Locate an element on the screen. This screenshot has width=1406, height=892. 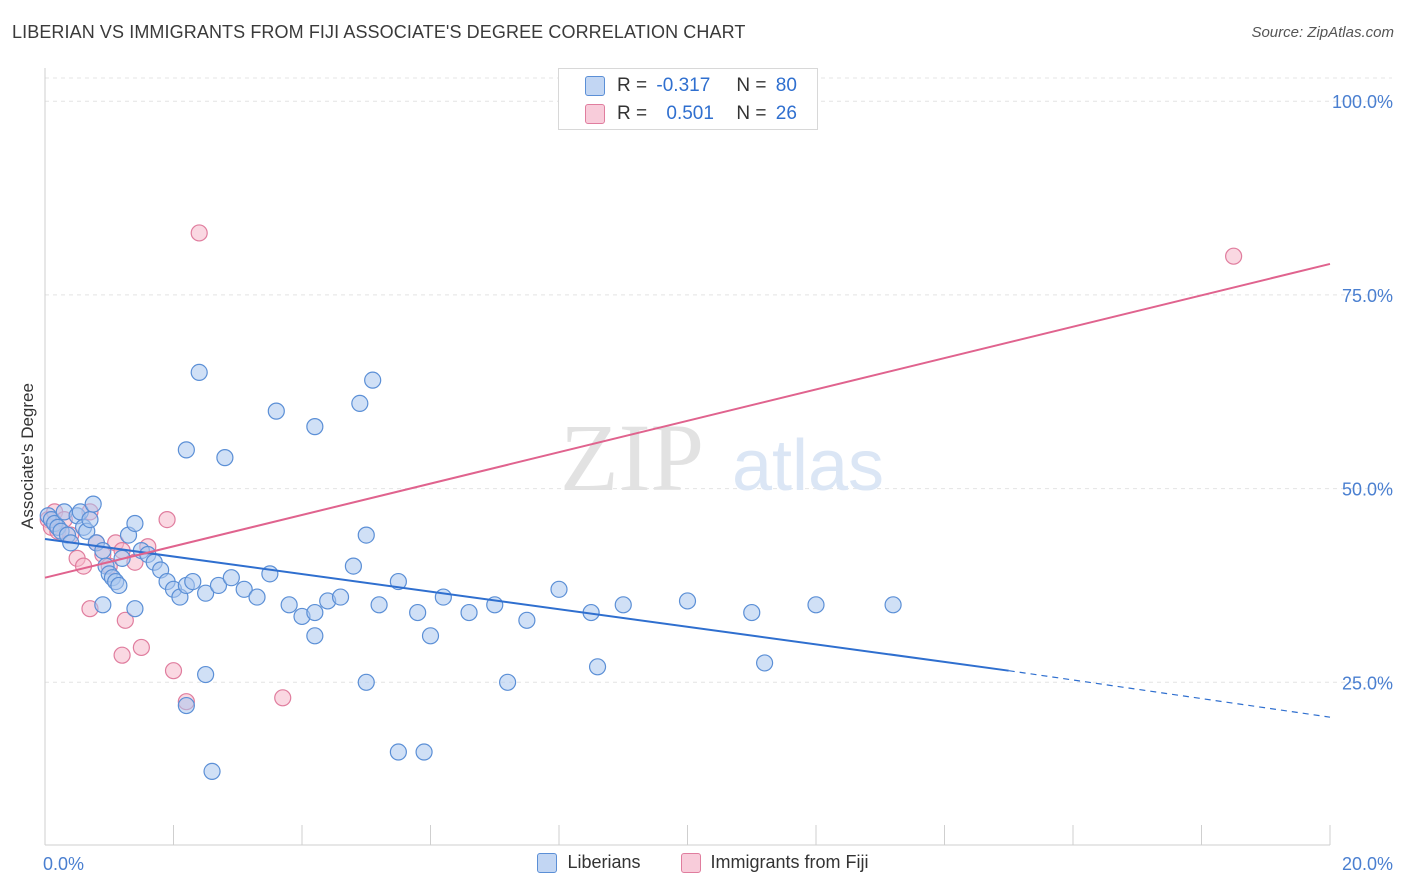
stats-r-value: -0.317 is located at coordinates (683, 85).